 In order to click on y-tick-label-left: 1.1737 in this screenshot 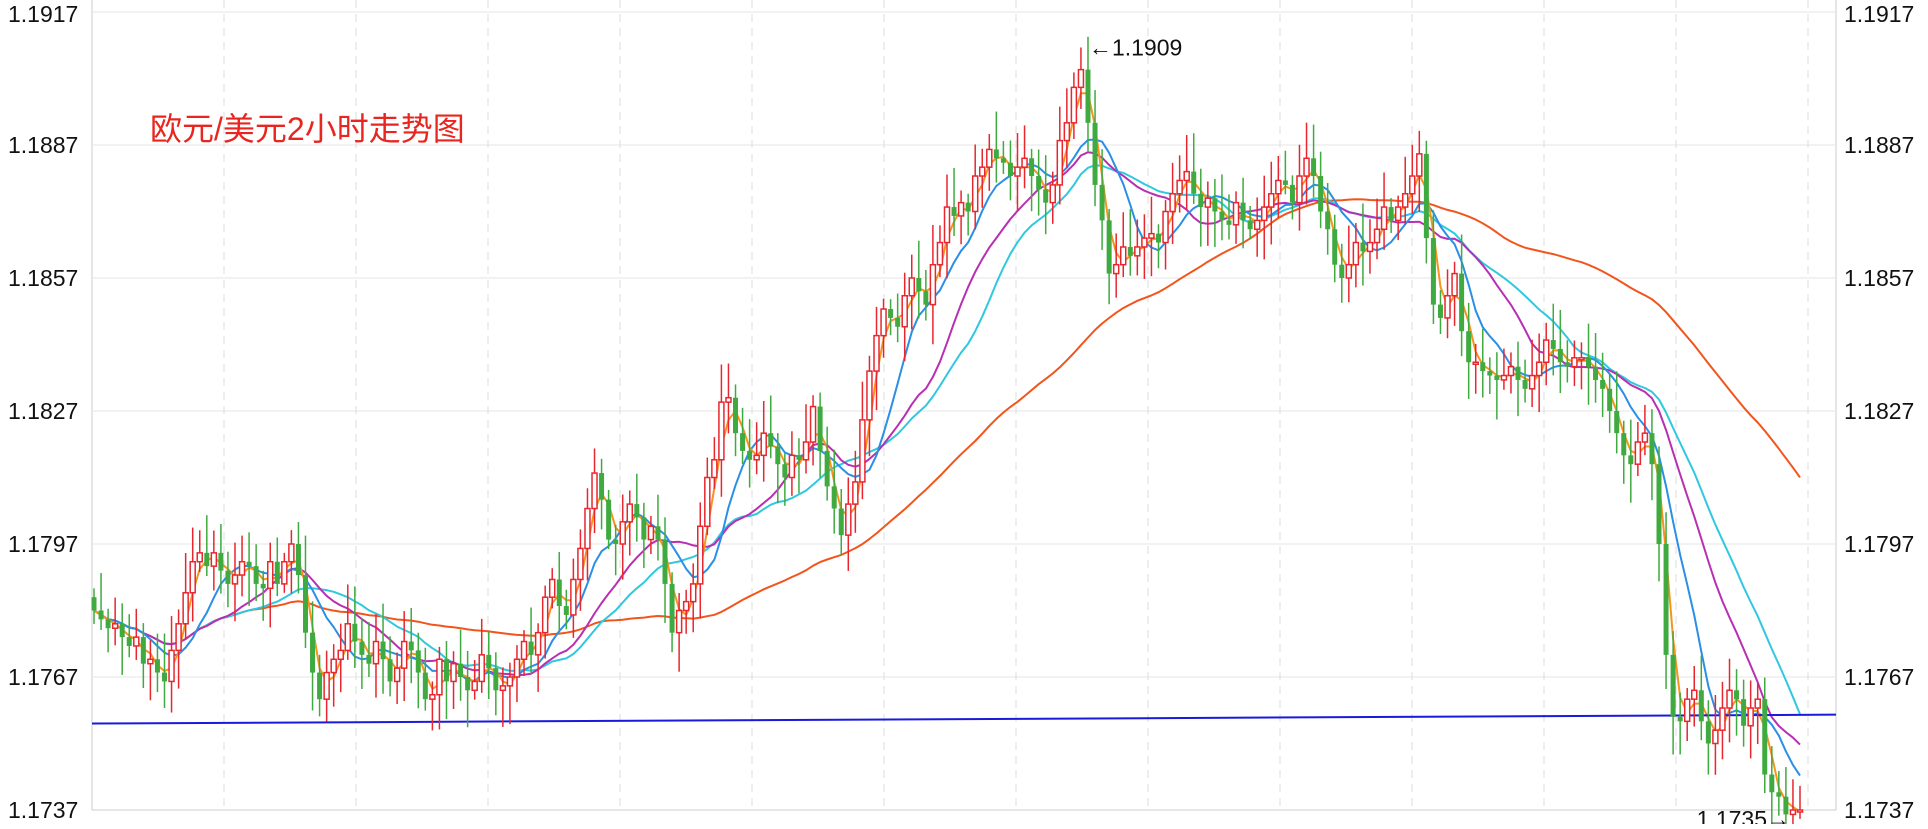, I will do `click(43, 810)`.